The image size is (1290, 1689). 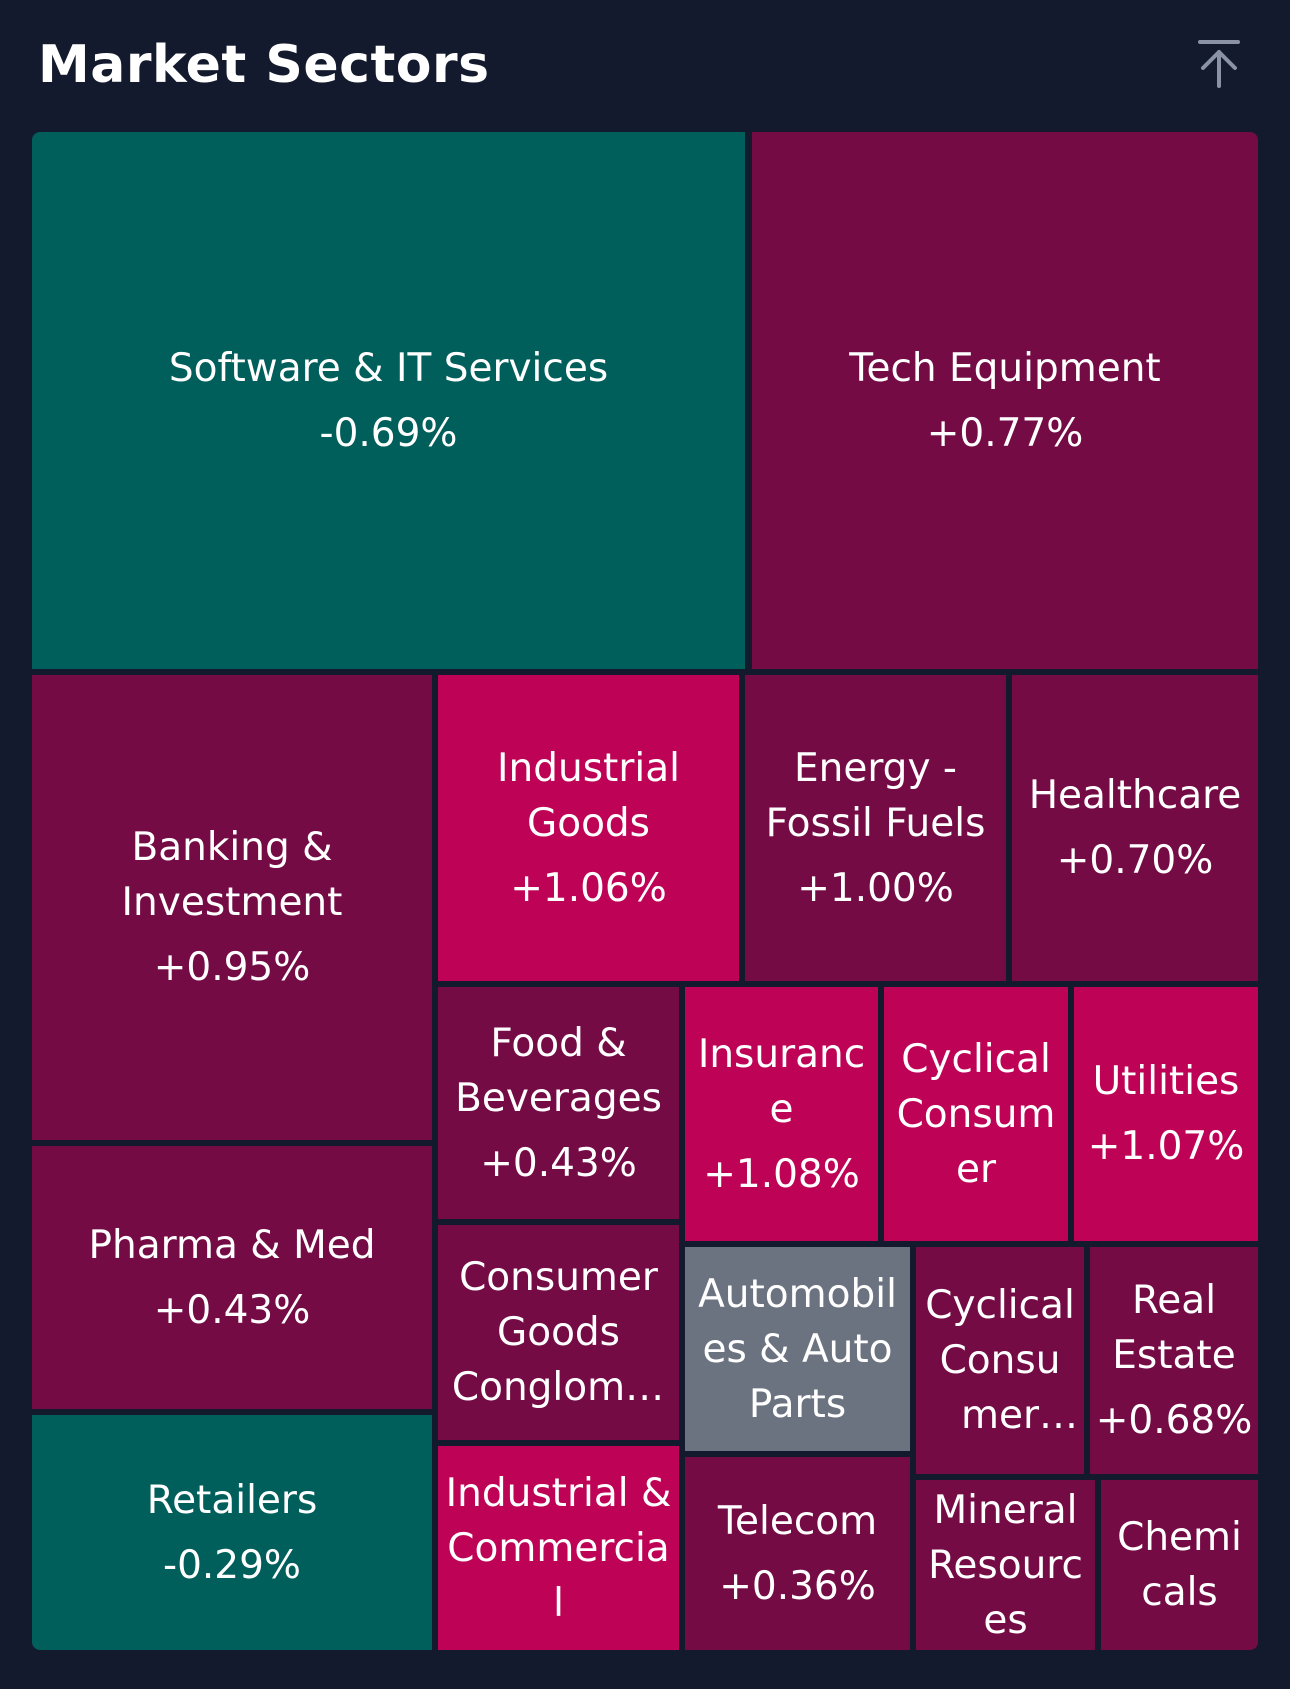 I want to click on sector-change: +0.68%, so click(x=1174, y=1420).